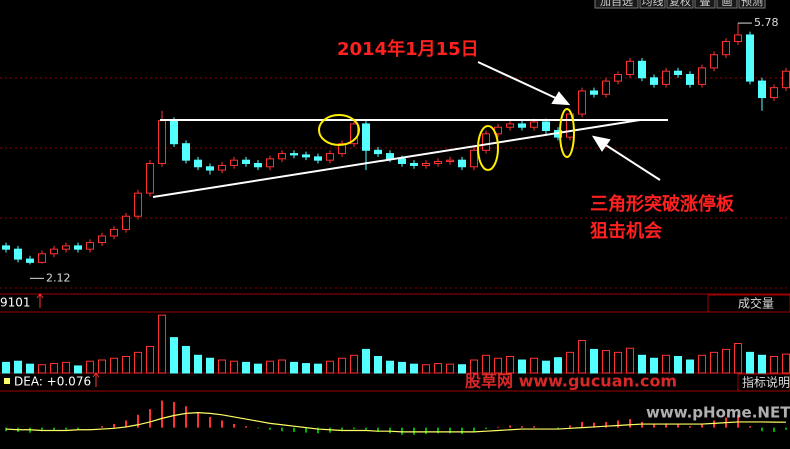 The width and height of the screenshot is (790, 449). I want to click on callout: 2014年1月15日, so click(408, 49).